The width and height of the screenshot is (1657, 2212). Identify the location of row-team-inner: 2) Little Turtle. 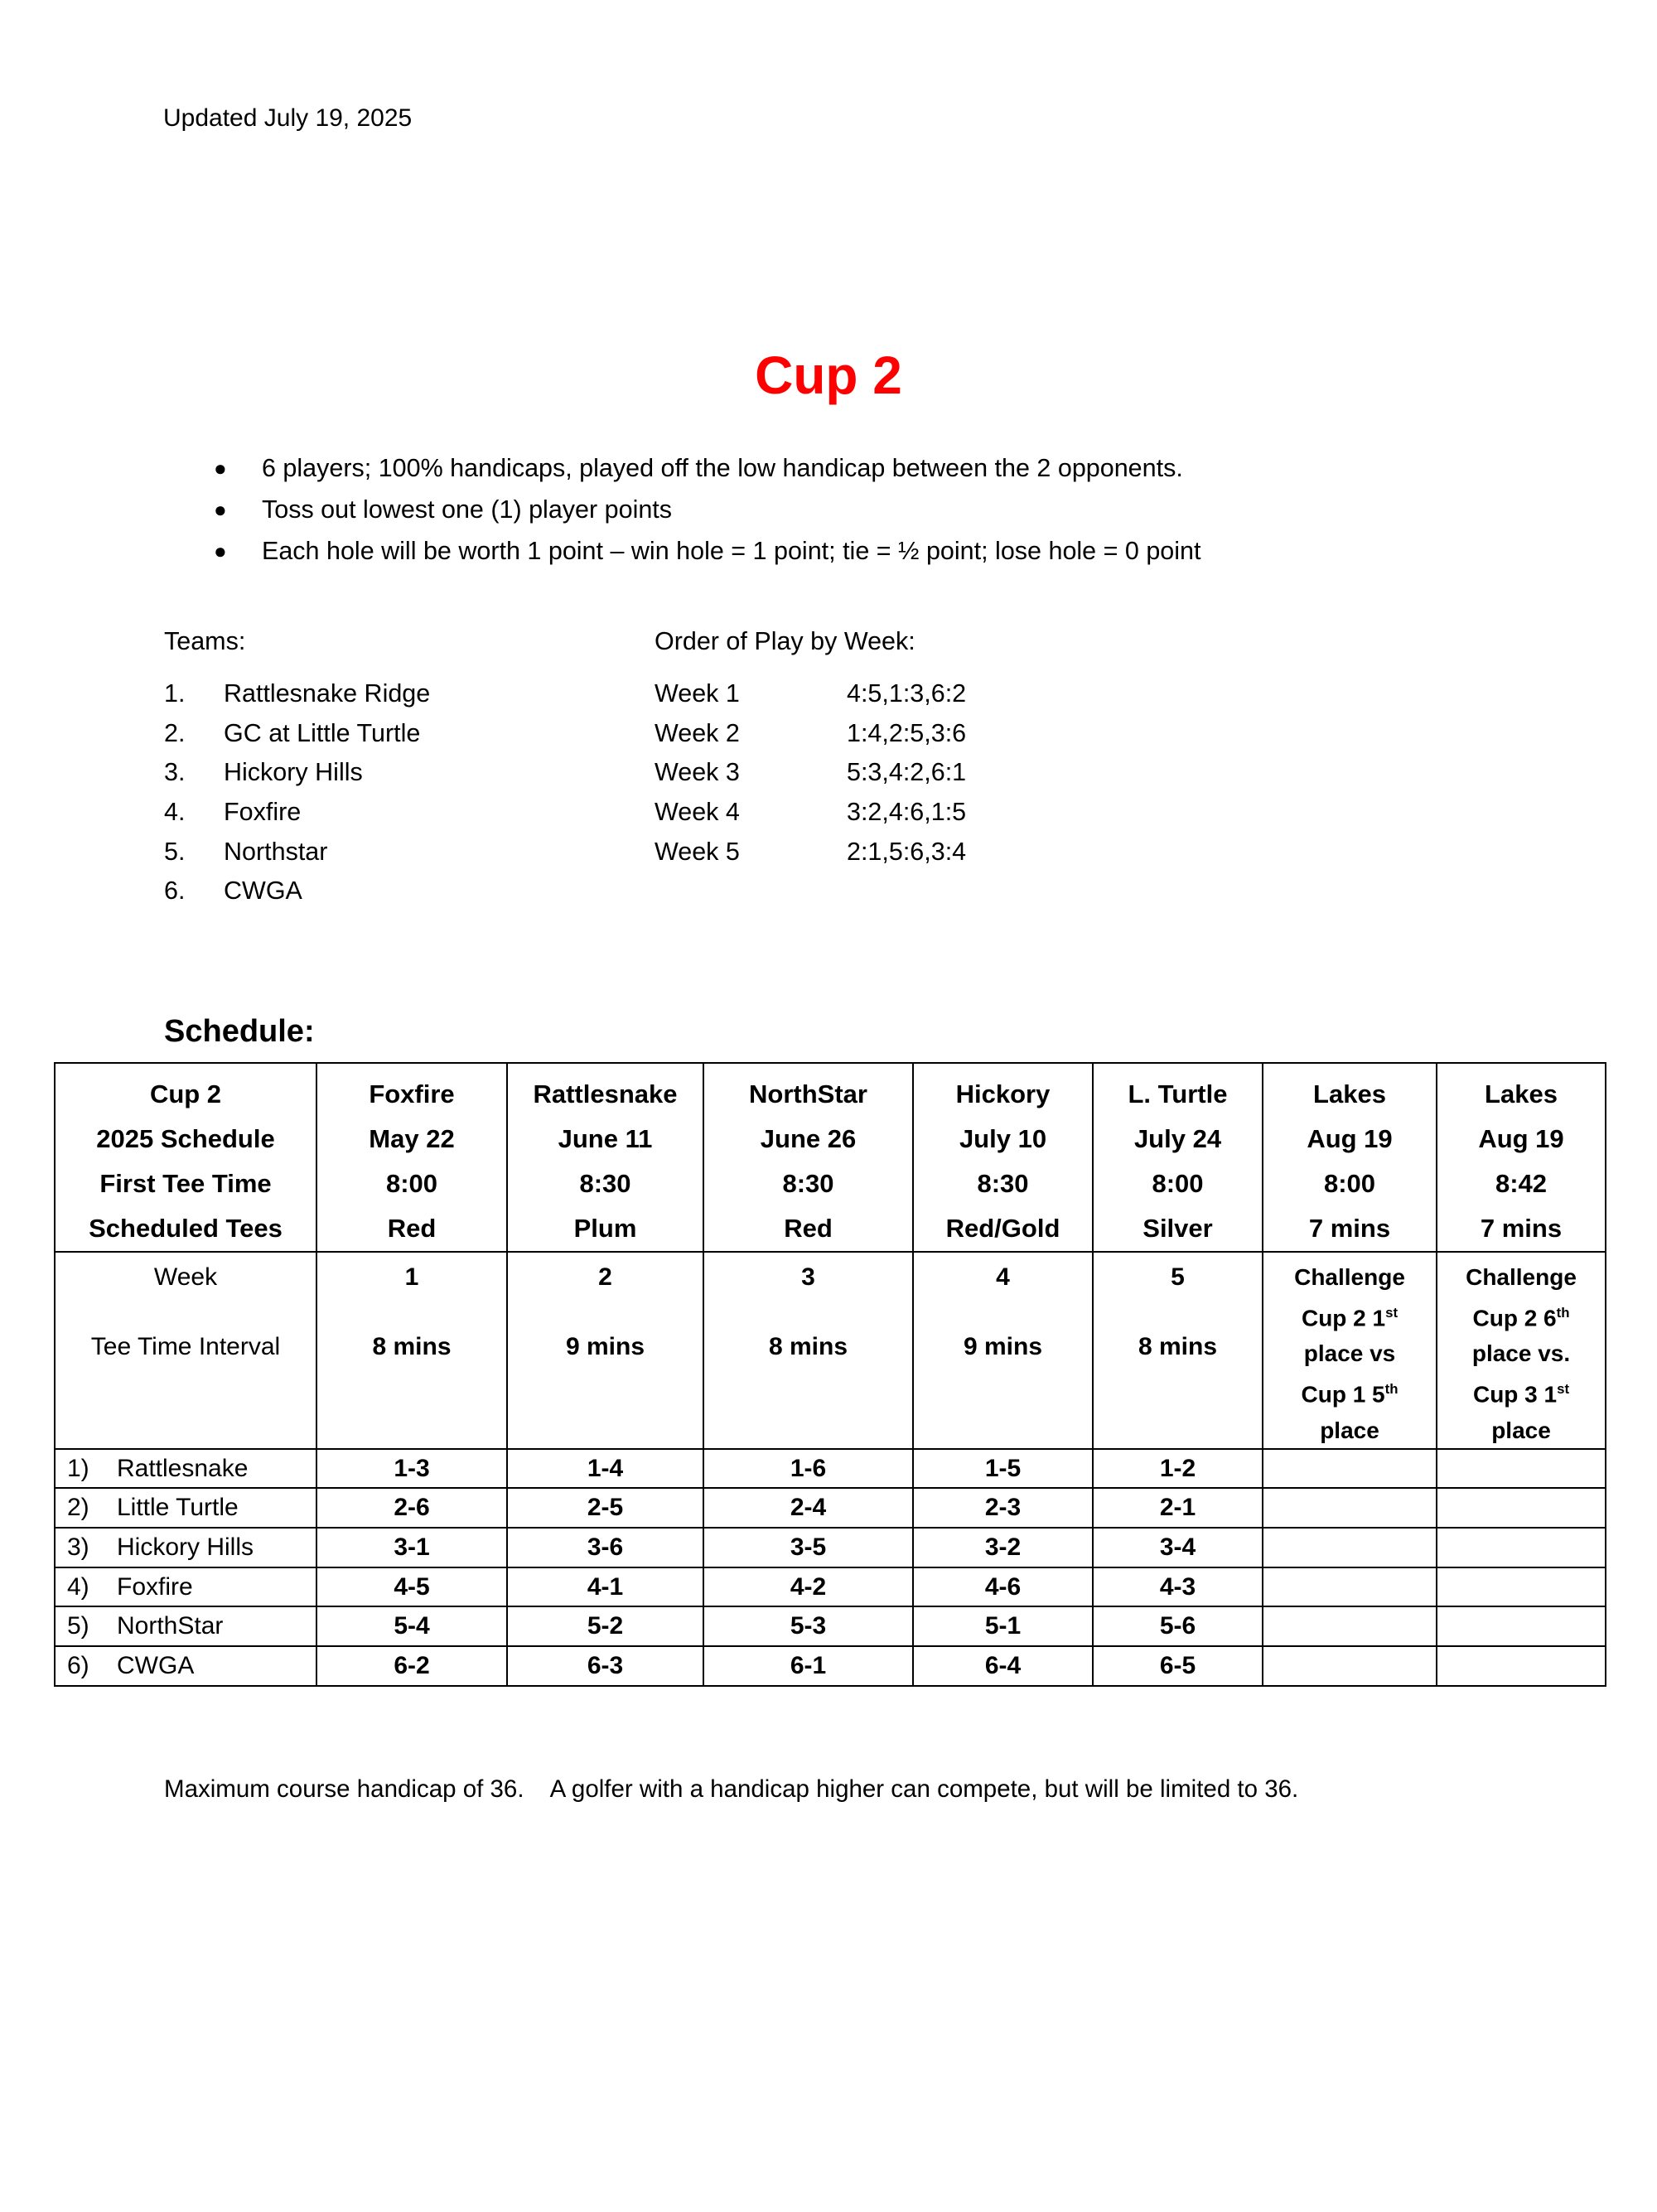
(185, 1508).